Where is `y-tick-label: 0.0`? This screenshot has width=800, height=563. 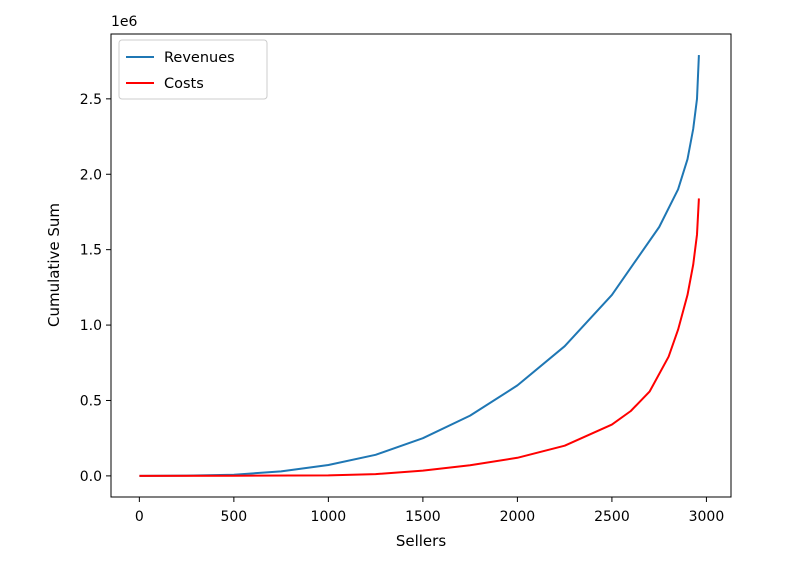
y-tick-label: 0.0 is located at coordinates (91, 477).